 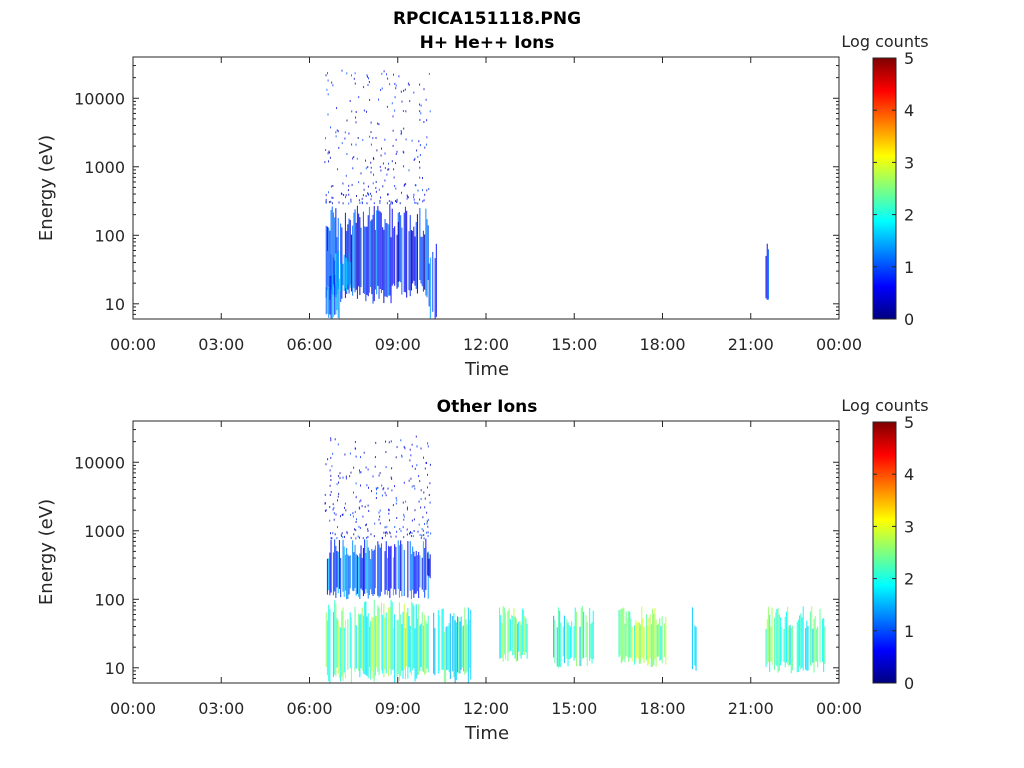 I want to click on x-tick-label: 15:00, so click(x=574, y=708).